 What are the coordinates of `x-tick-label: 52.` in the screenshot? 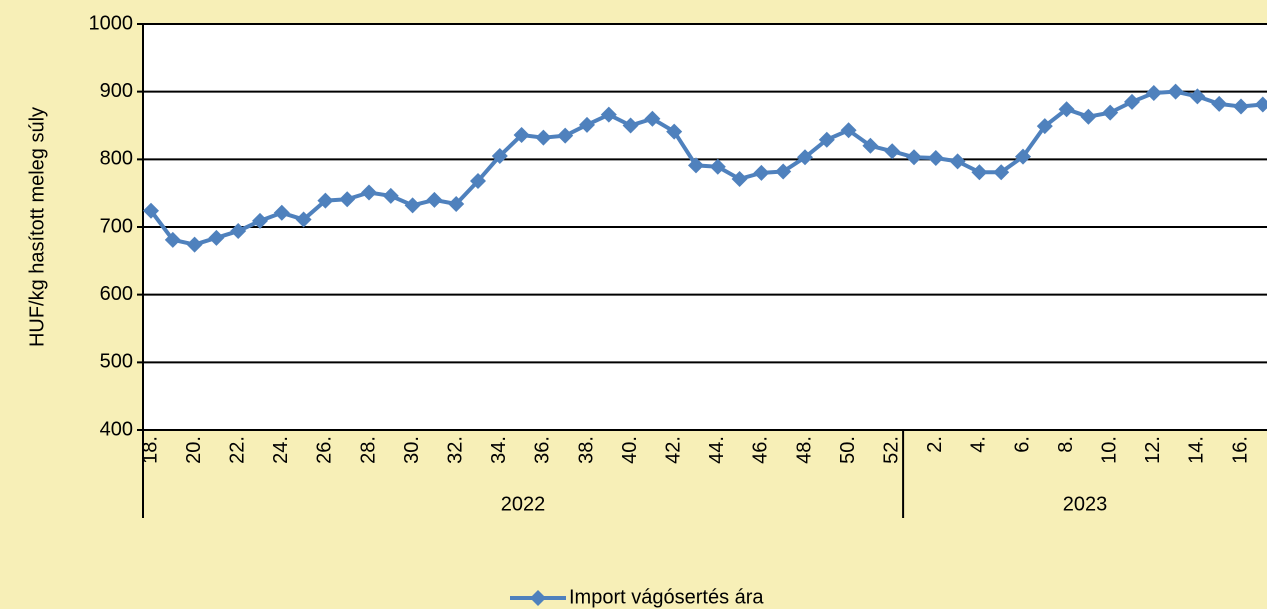 It's located at (891, 450).